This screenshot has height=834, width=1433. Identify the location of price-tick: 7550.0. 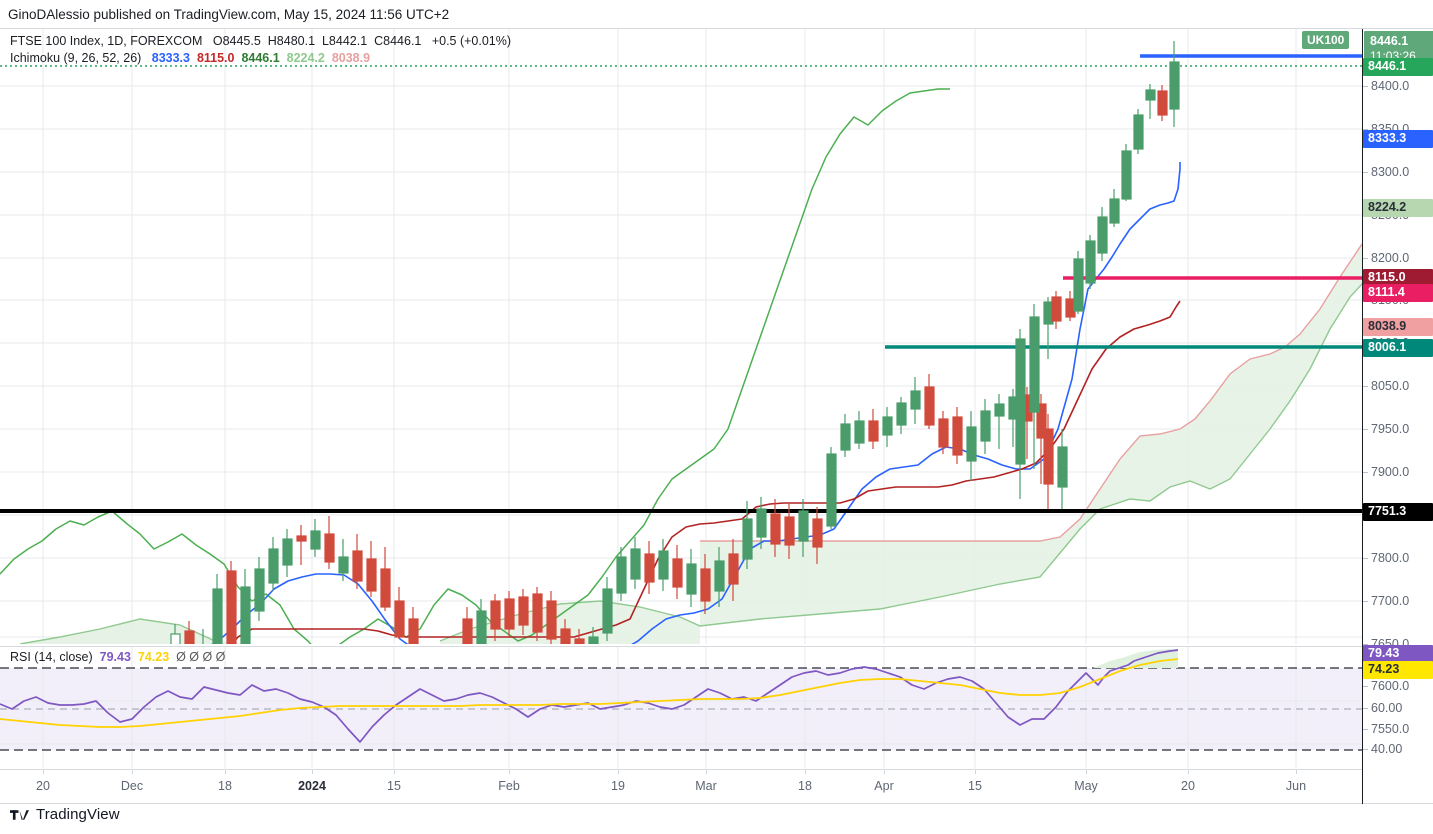
(1390, 729).